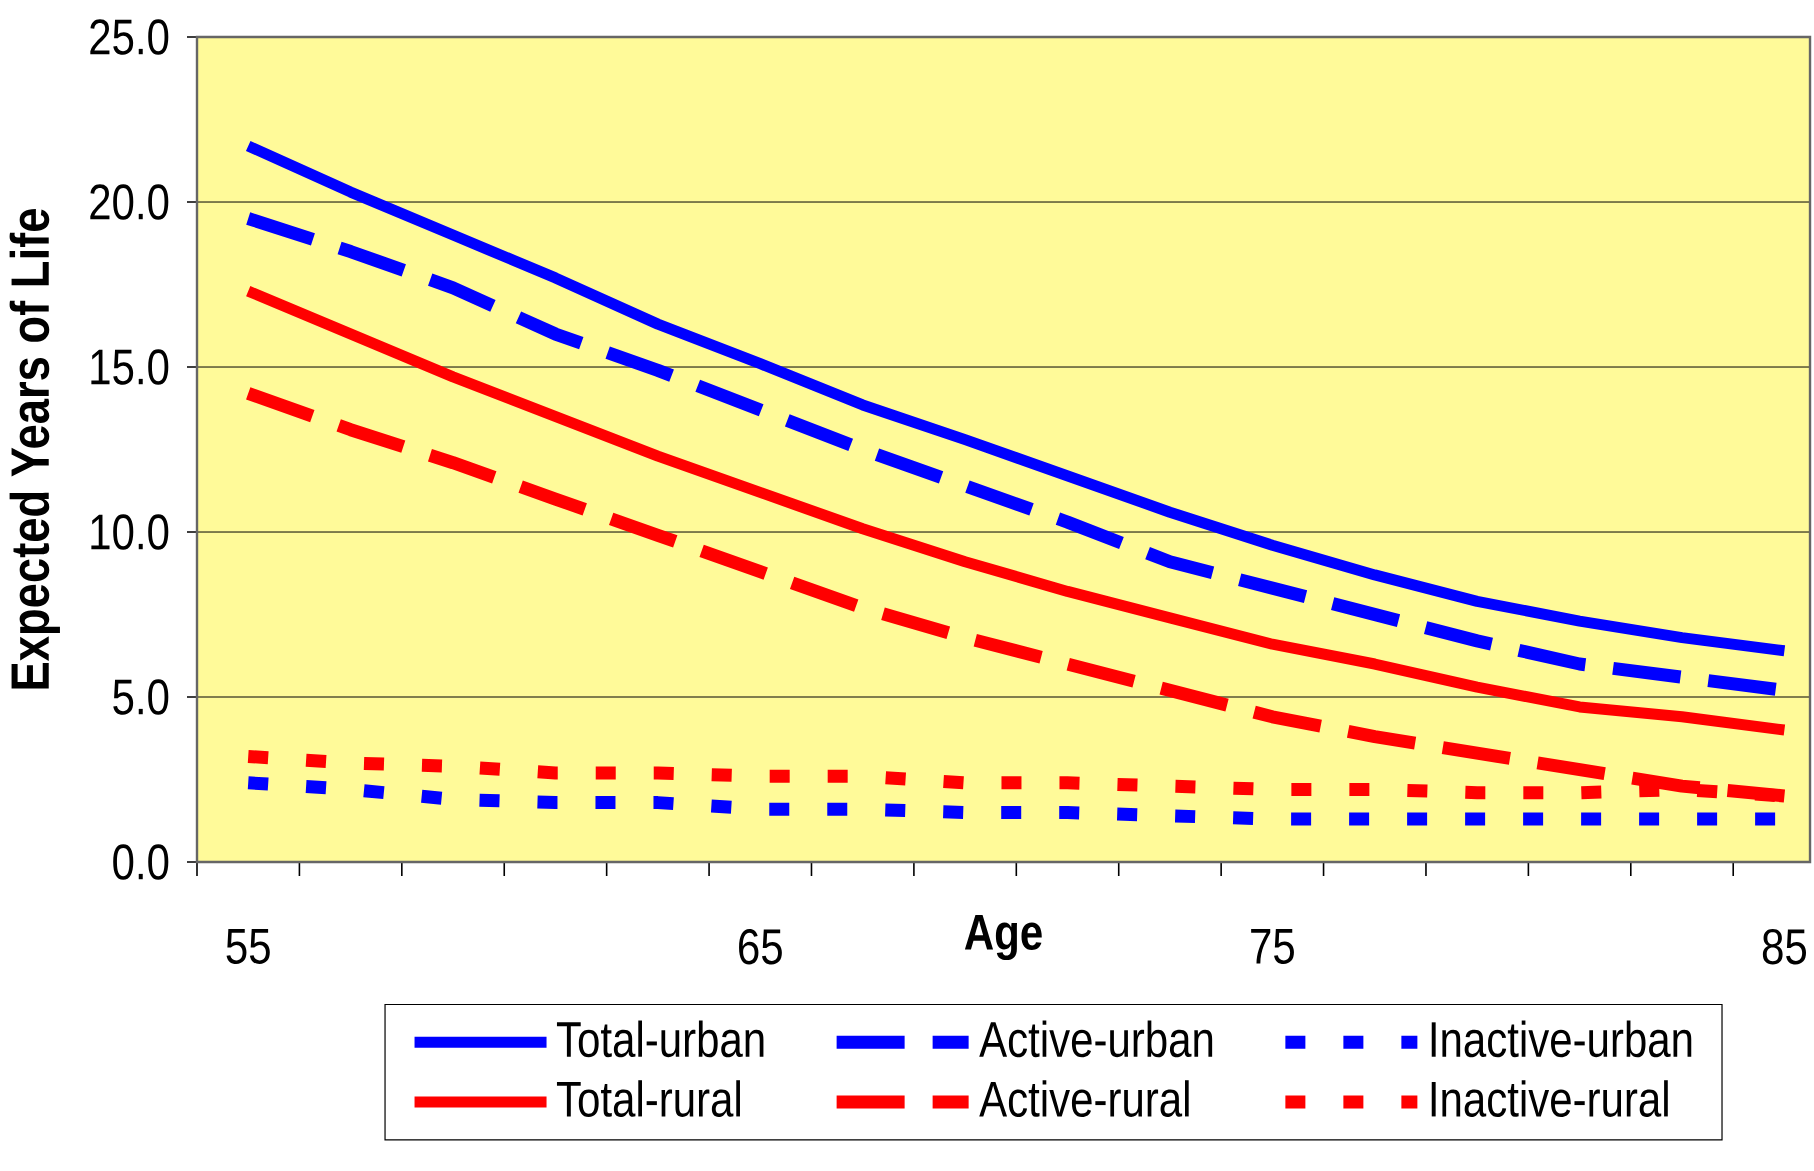 This screenshot has height=1171, width=1814. I want to click on x-tick-label: 75, so click(1272, 946).